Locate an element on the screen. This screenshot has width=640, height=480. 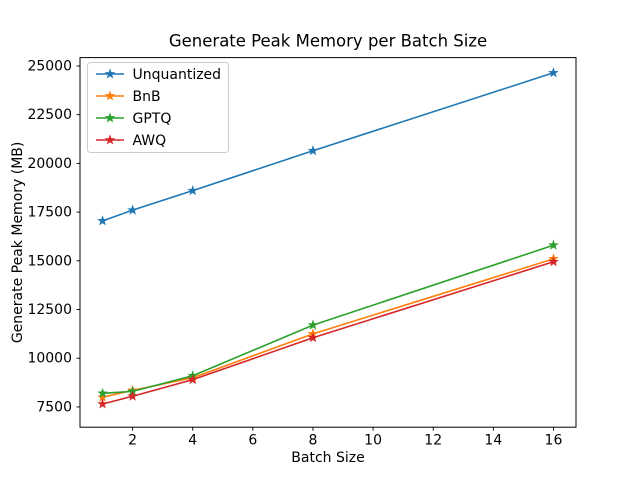
y-tick-label: 12500 is located at coordinates (49, 310).